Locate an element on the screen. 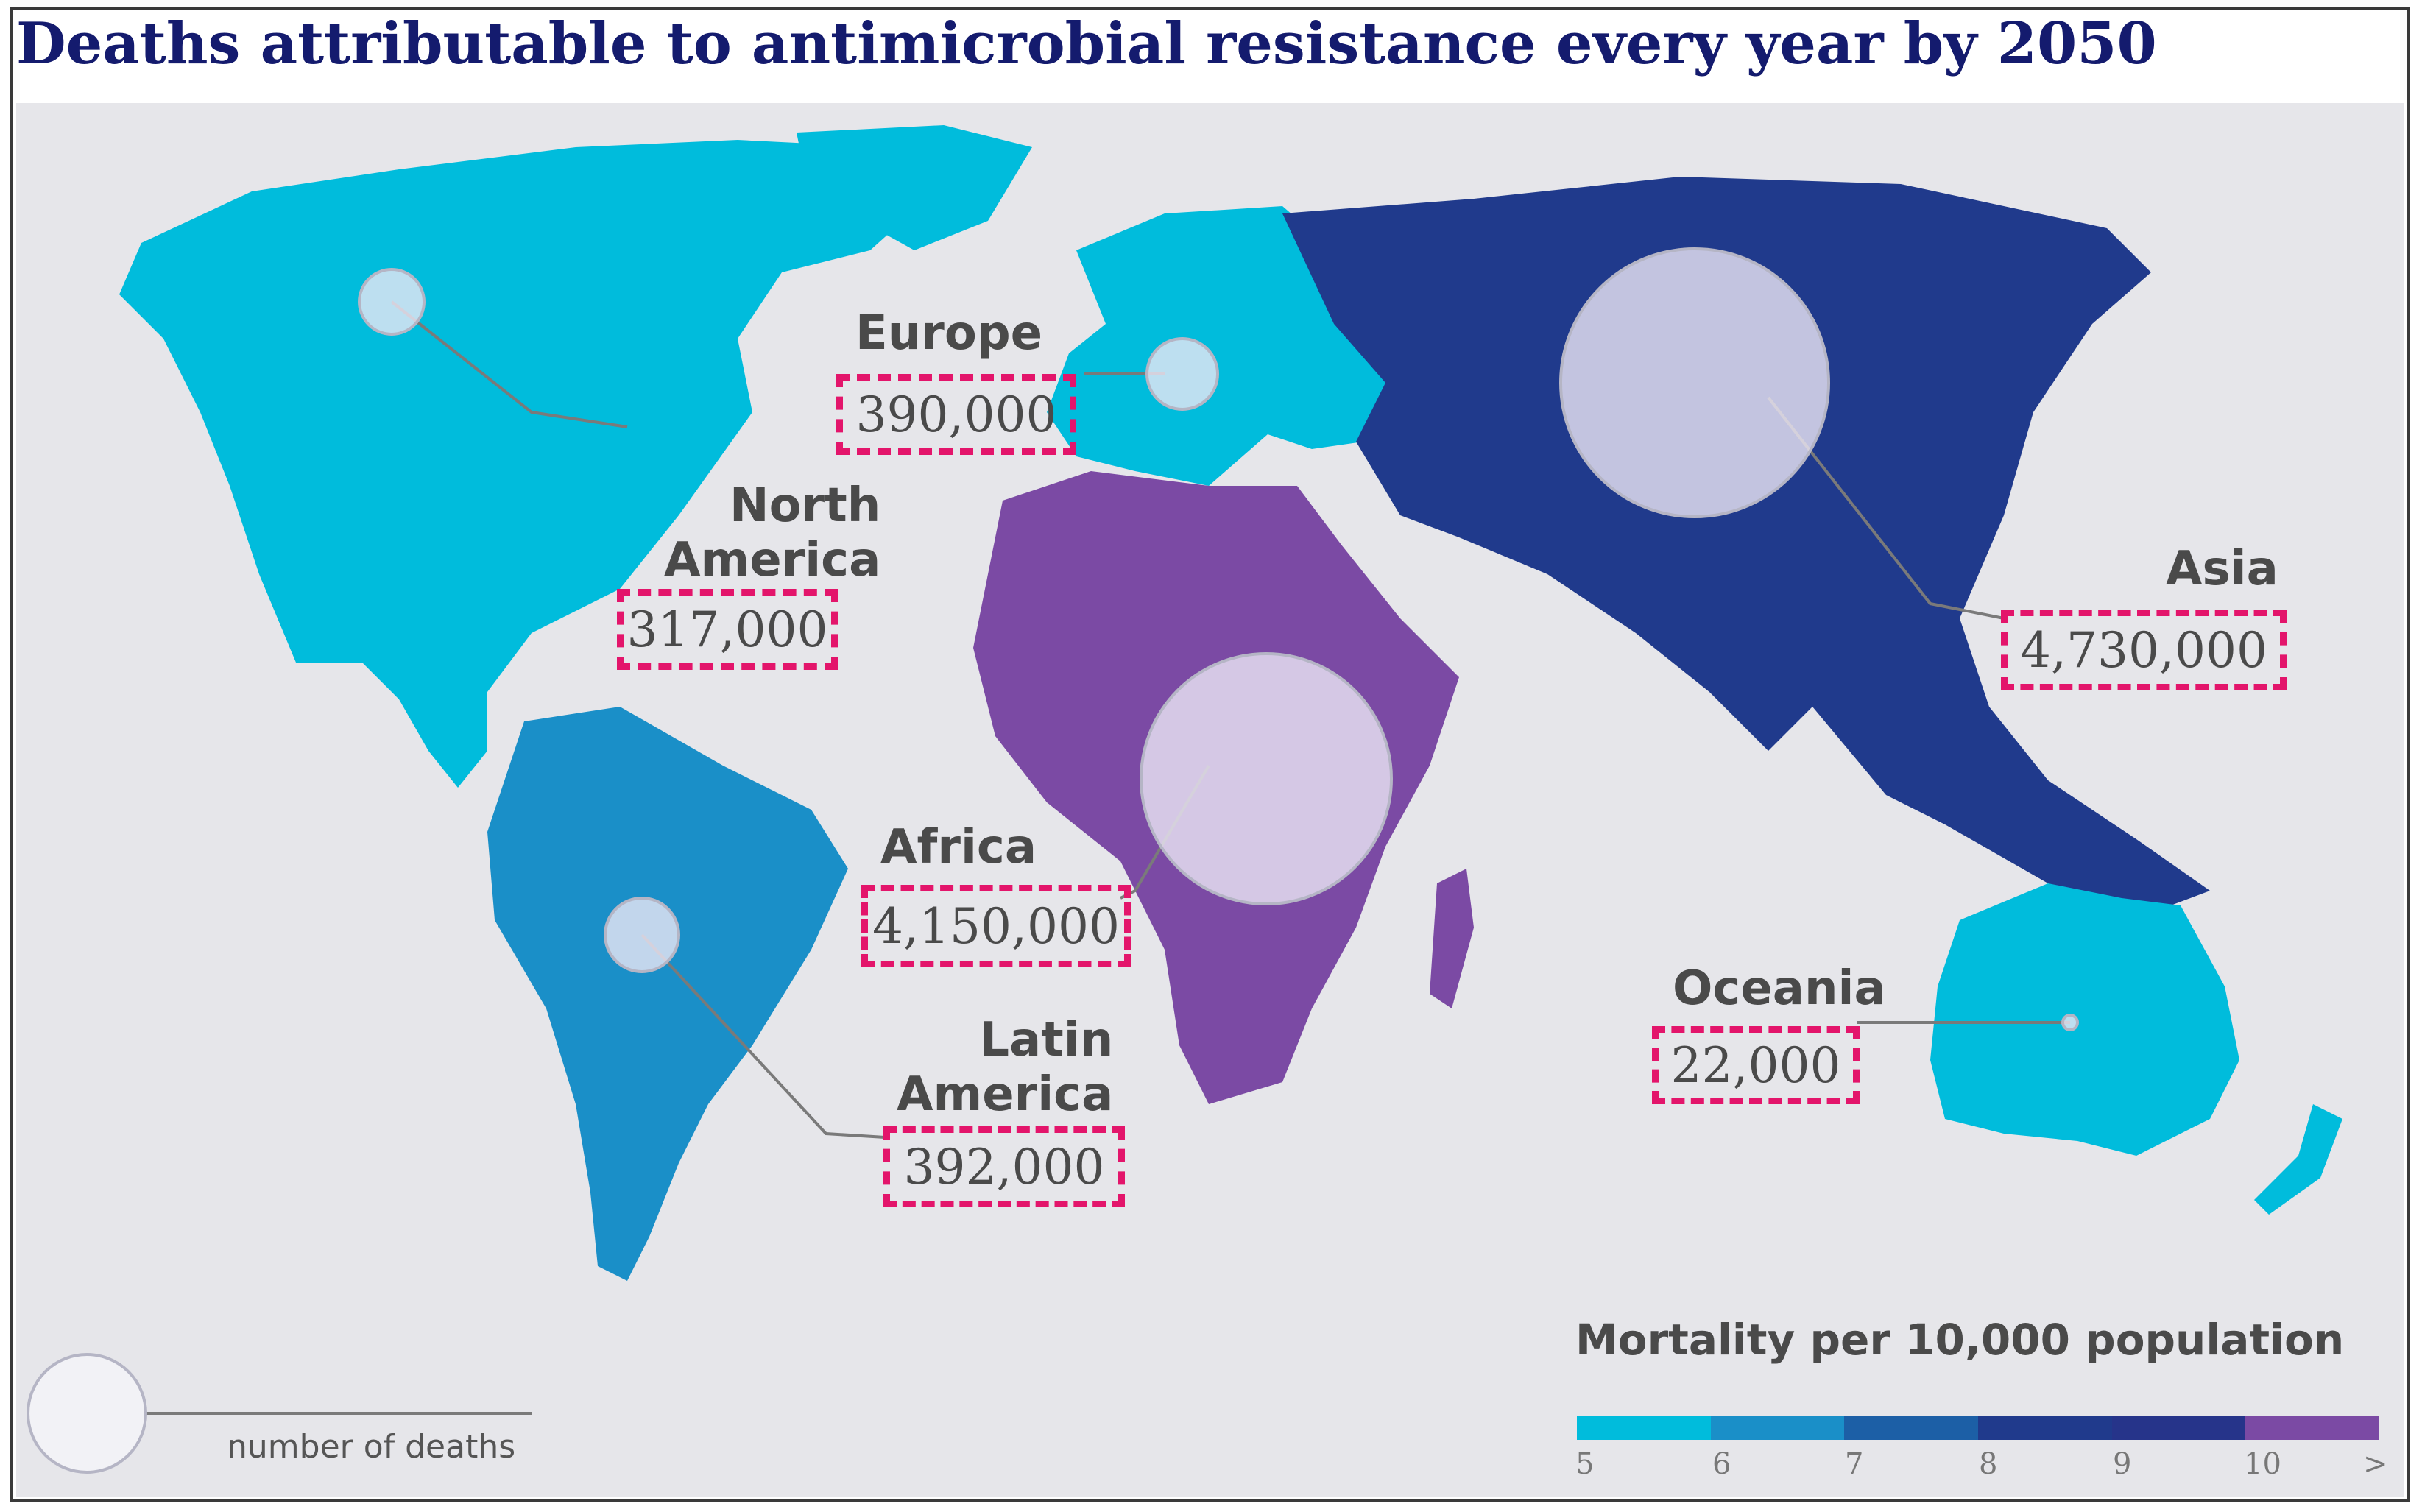 This screenshot has height=1512, width=2422. madagascar-landmass is located at coordinates (1452, 938).